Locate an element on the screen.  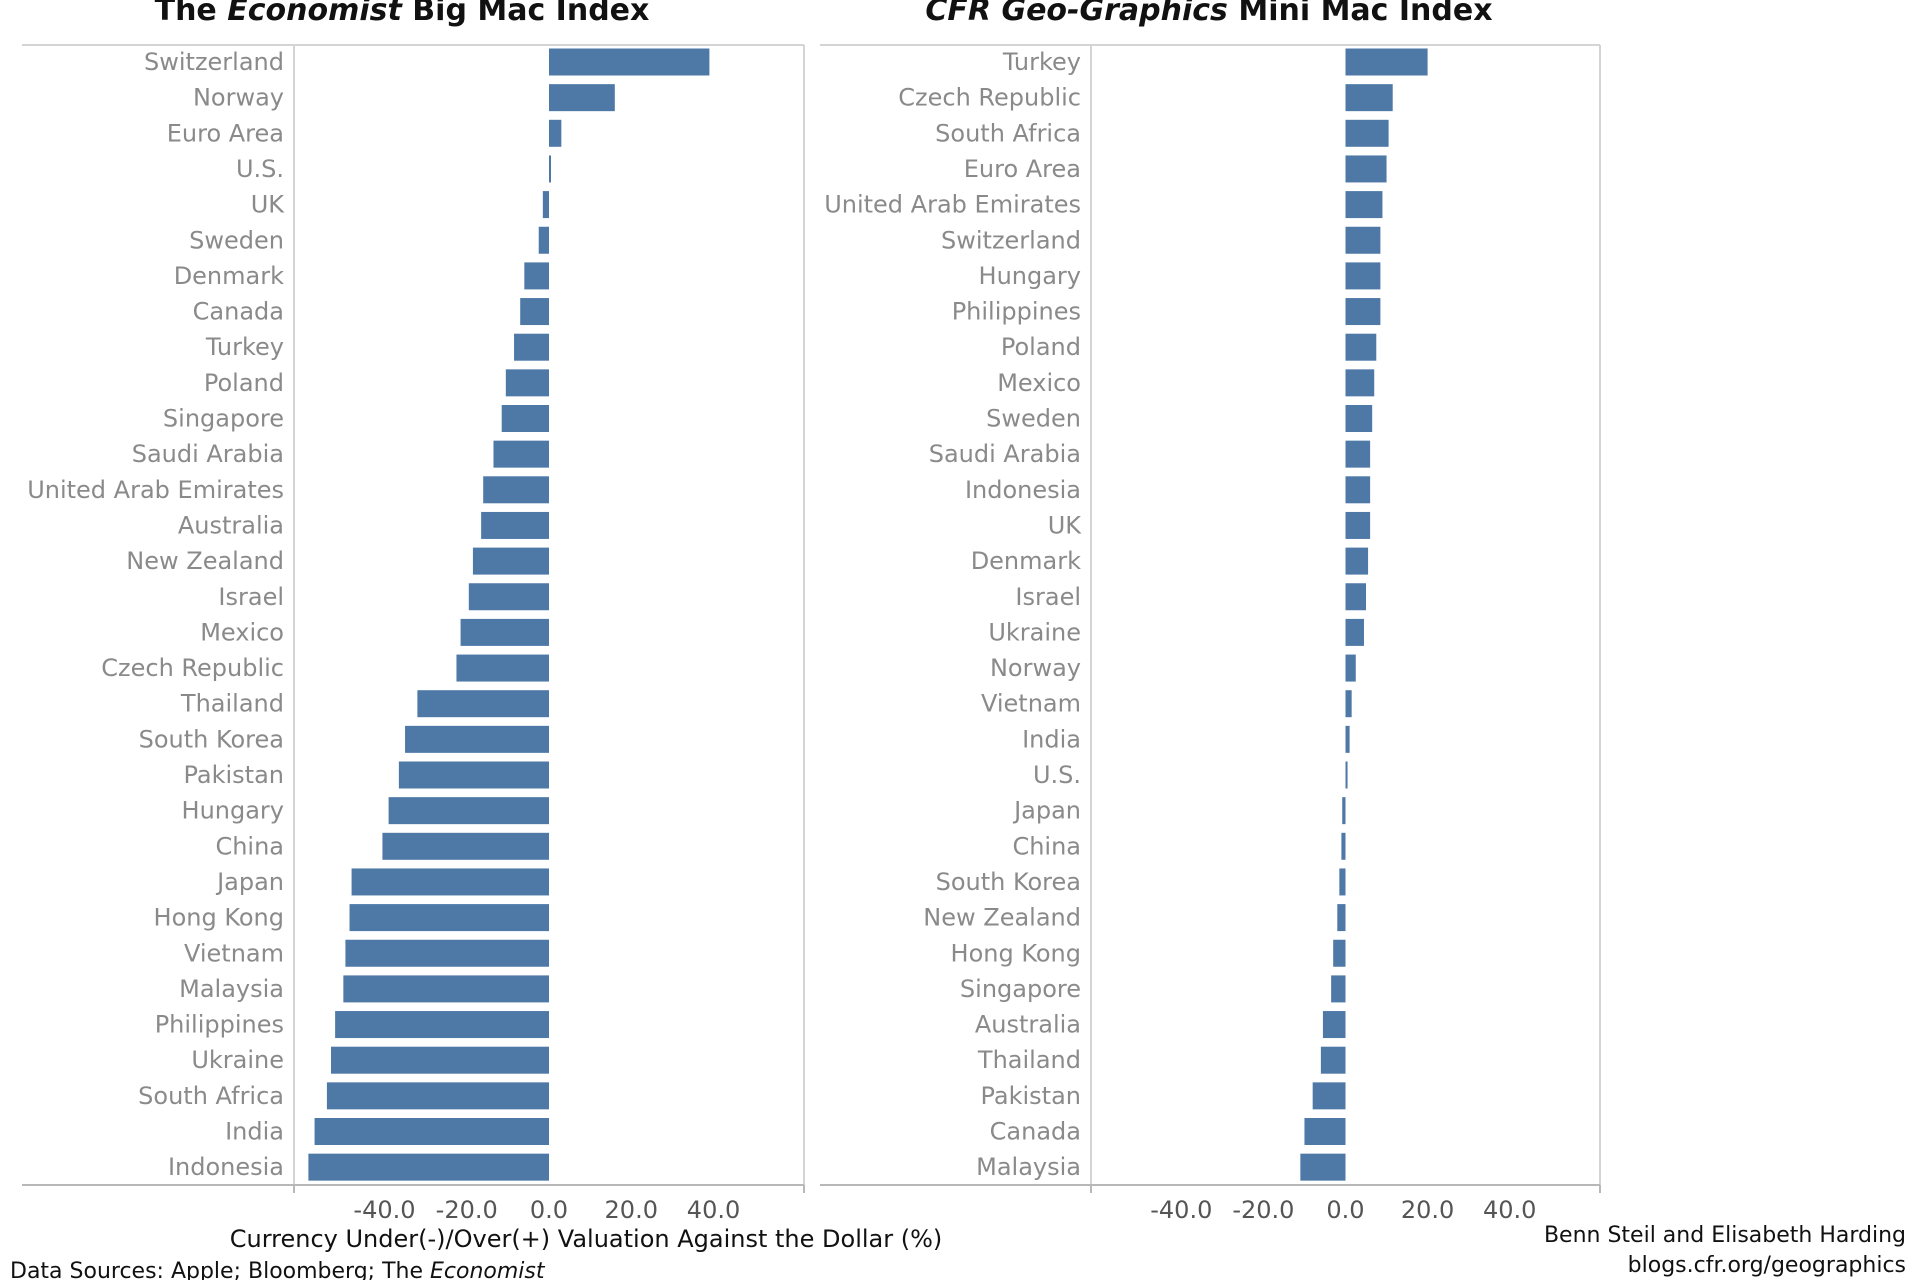
author-credit: Benn Steil and Elisabeth Harding is located at coordinates (1725, 1235).